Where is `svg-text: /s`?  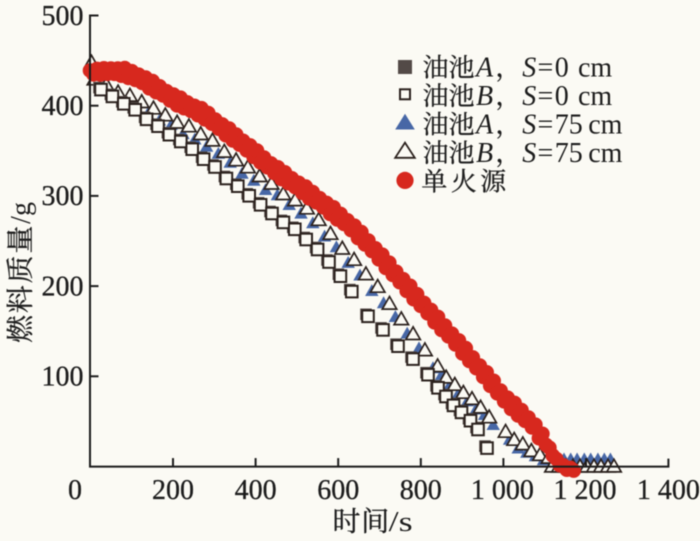 svg-text: /s is located at coordinates (401, 522).